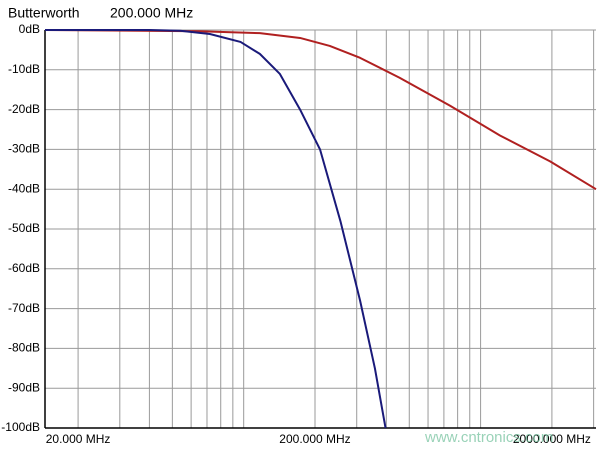 The width and height of the screenshot is (604, 452). What do you see at coordinates (24, 387) in the screenshot?
I see `y-tick-label: -90dB` at bounding box center [24, 387].